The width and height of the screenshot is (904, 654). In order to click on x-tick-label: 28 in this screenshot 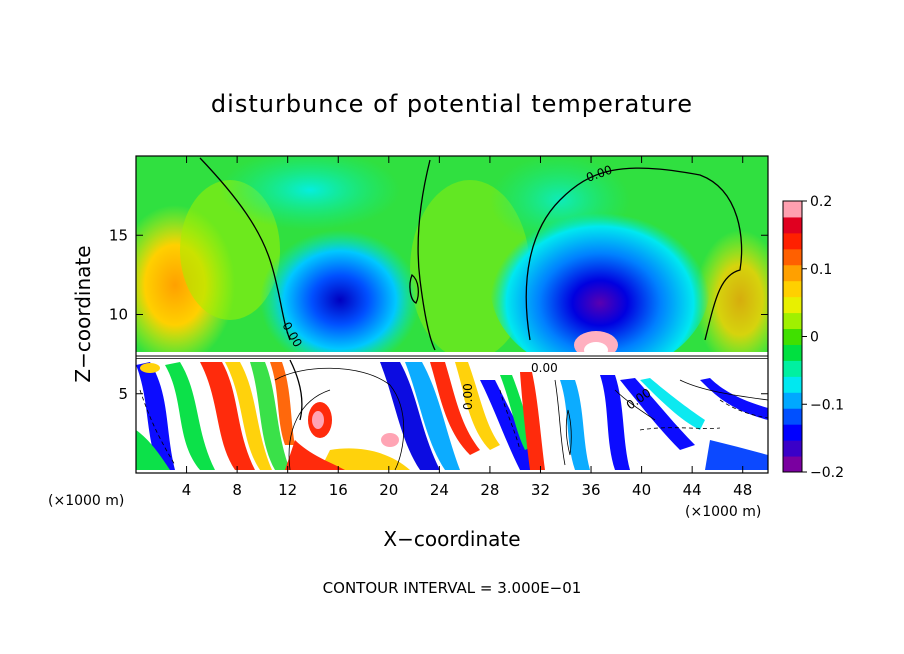, I will do `click(489, 490)`.